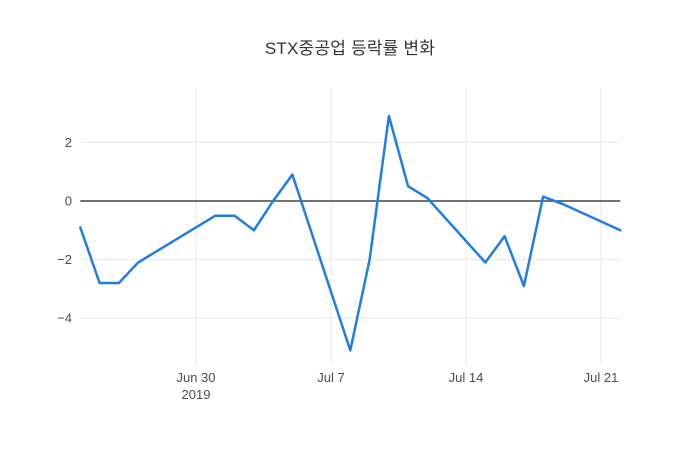 The width and height of the screenshot is (700, 450). I want to click on y-tick-label: 0, so click(68, 201).